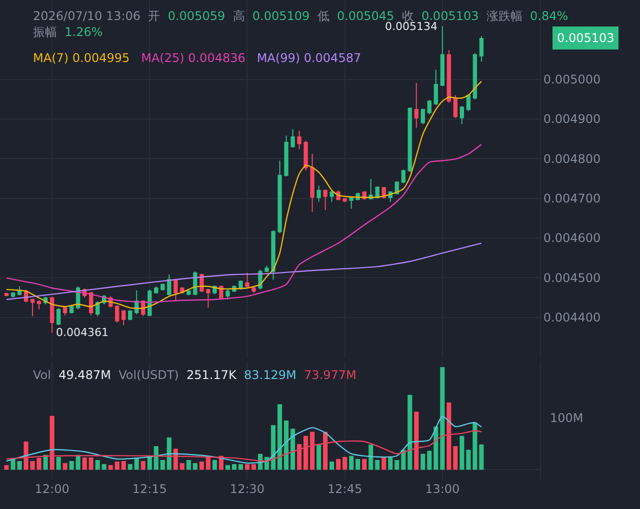  I want to click on annotation: 0.005059, so click(197, 16).